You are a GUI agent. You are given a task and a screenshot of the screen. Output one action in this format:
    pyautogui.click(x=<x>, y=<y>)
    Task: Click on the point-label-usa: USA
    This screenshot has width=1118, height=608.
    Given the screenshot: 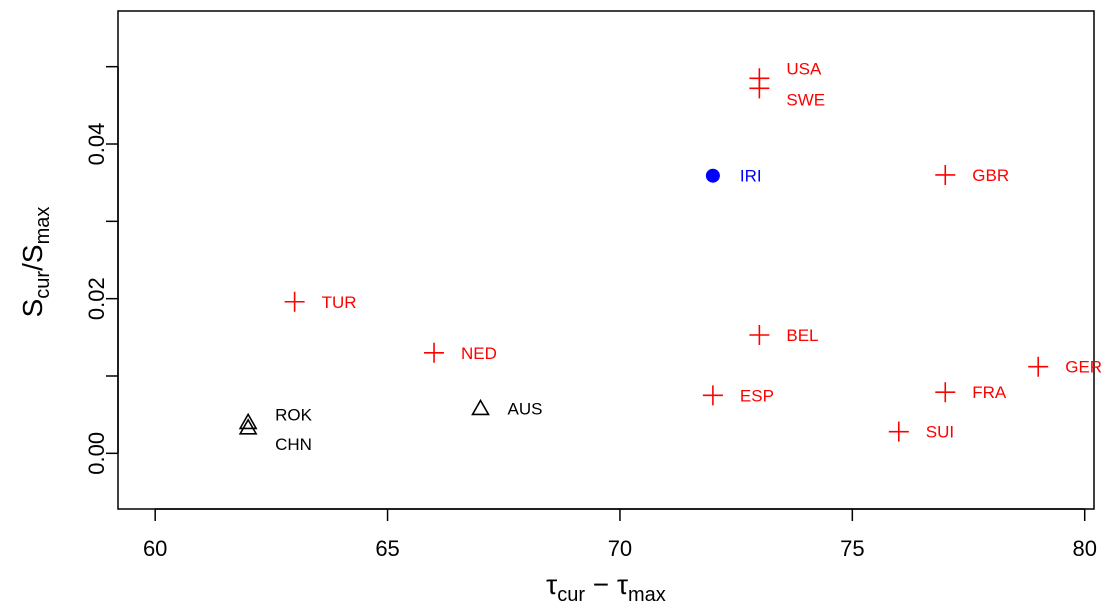 What is the action you would take?
    pyautogui.click(x=804, y=68)
    